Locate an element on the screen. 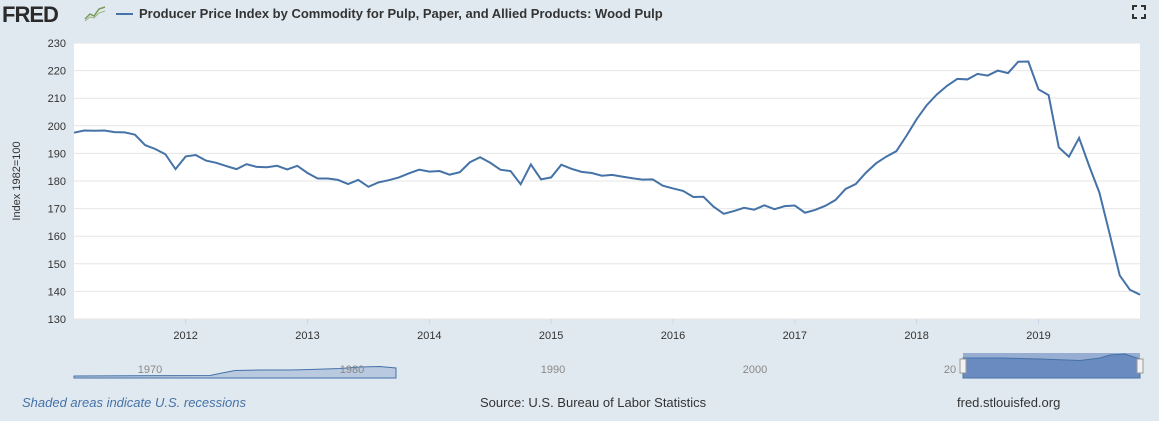 The image size is (1159, 421). fred-logo: FRED is located at coordinates (30, 14).